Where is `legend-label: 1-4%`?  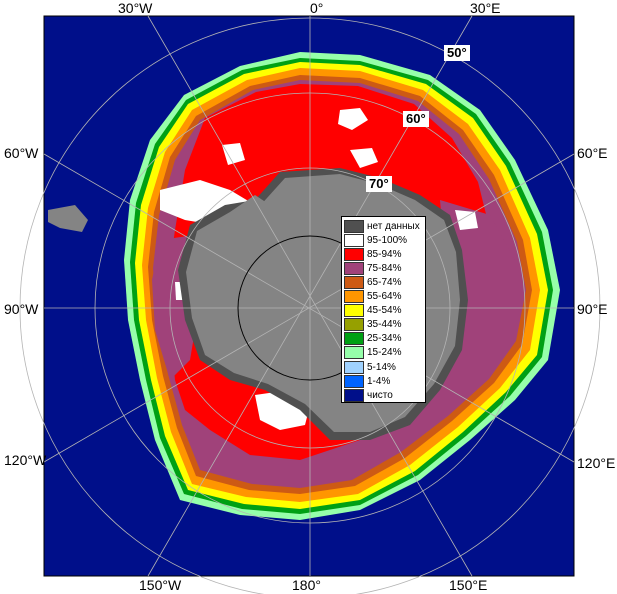
legend-label: 1-4% is located at coordinates (379, 381).